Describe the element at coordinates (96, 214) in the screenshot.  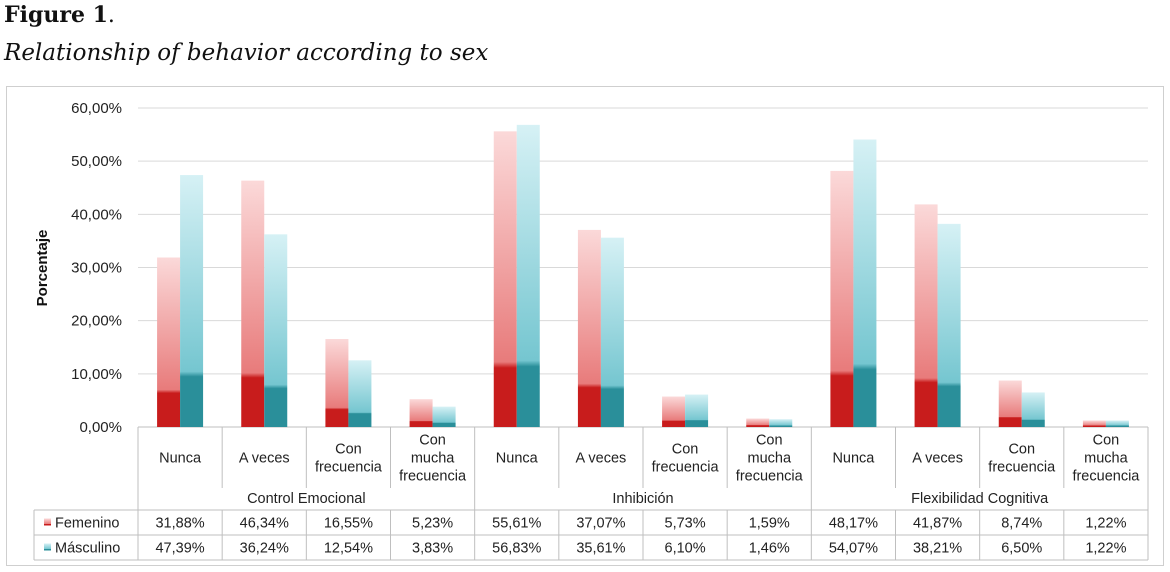
I see `y-tick-label: 40,00%` at that location.